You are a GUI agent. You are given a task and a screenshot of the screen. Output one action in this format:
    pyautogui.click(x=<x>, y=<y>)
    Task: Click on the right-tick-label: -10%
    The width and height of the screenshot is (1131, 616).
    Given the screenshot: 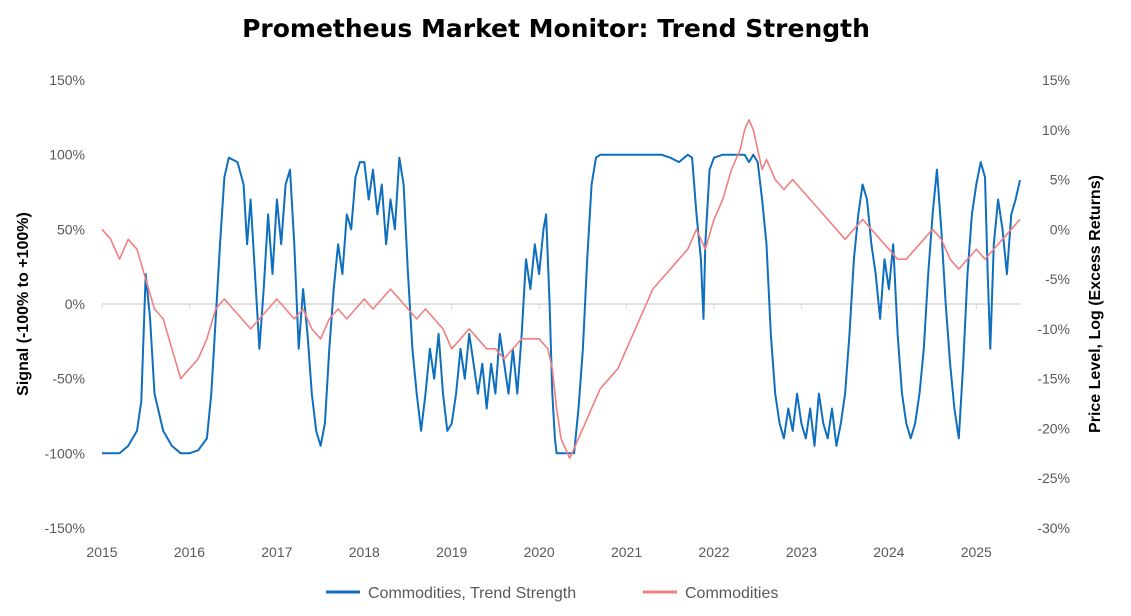 What is the action you would take?
    pyautogui.click(x=1053, y=329)
    